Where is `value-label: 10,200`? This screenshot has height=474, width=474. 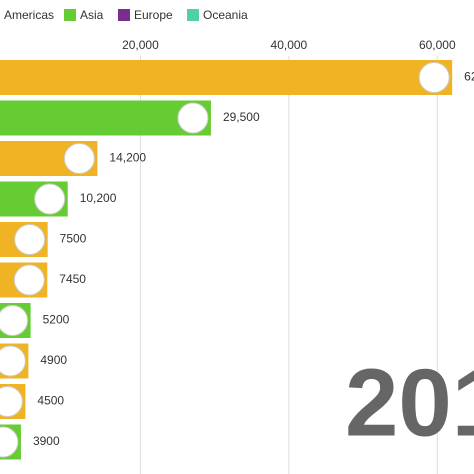
value-label: 10,200 is located at coordinates (98, 198).